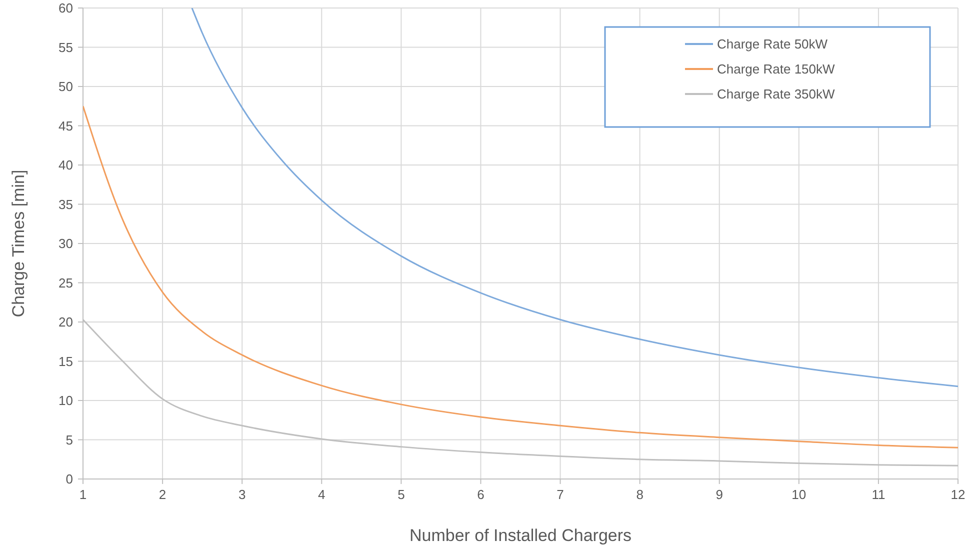 The height and width of the screenshot is (547, 969). What do you see at coordinates (958, 494) in the screenshot?
I see `x-tick-label: 12` at bounding box center [958, 494].